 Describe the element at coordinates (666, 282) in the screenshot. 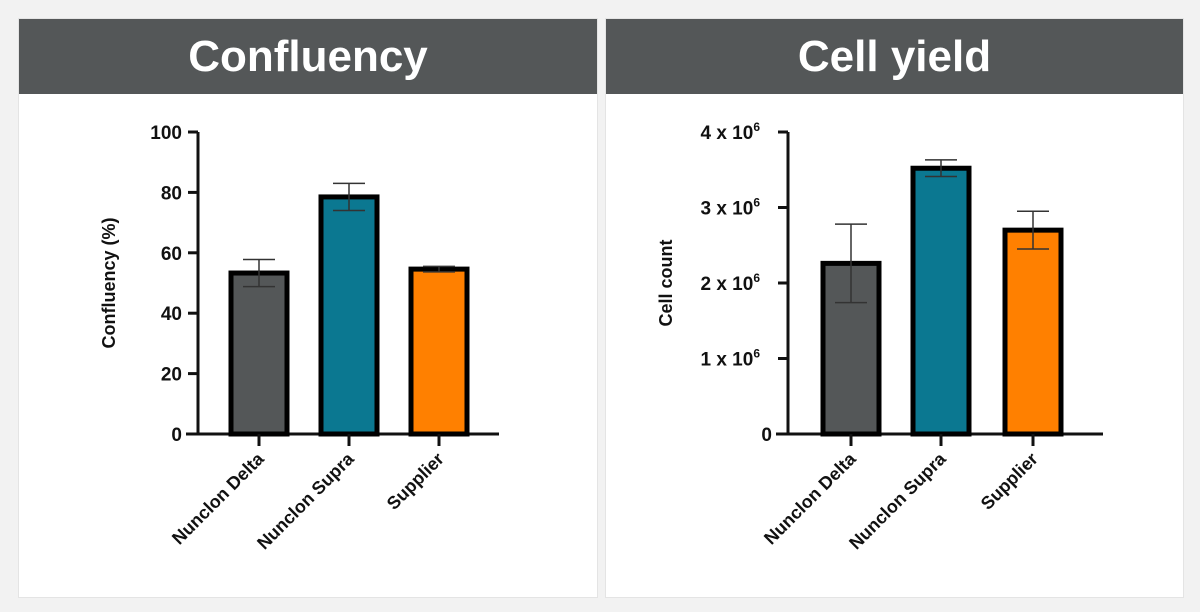

I see `y-axis-label: Cell count` at that location.